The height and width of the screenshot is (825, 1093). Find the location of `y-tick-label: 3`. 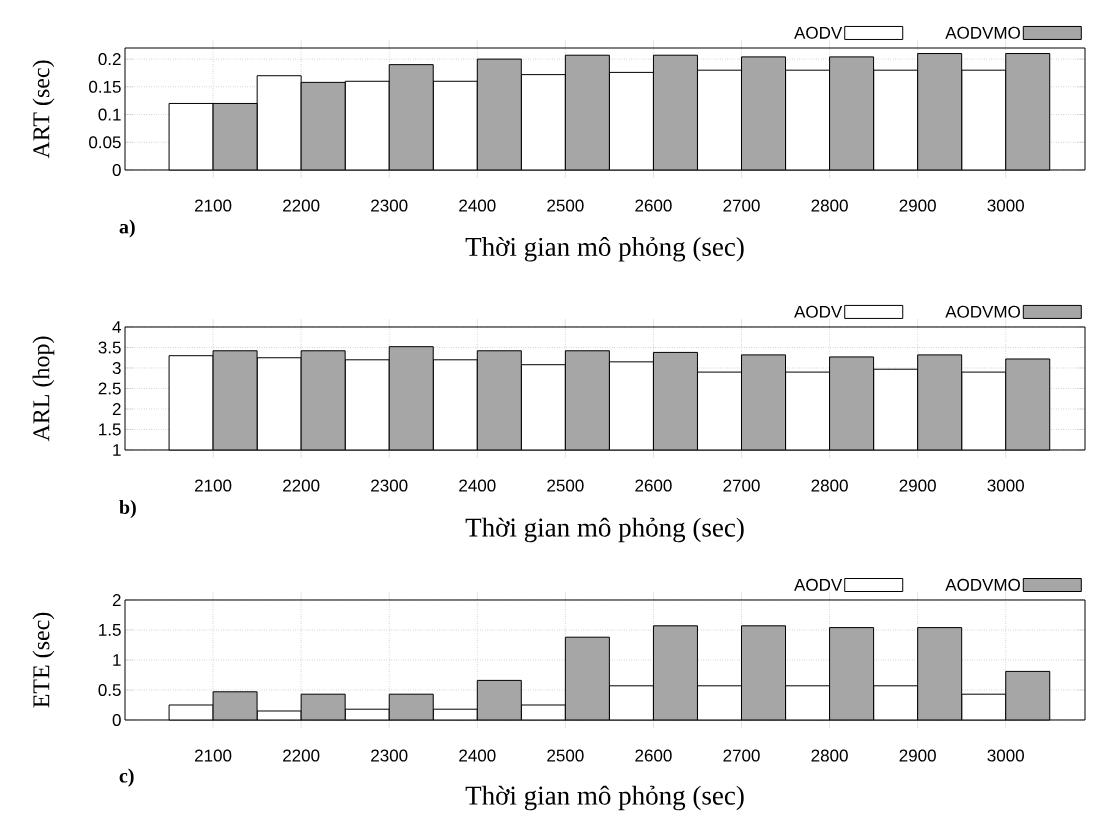

y-tick-label: 3 is located at coordinates (116, 368).